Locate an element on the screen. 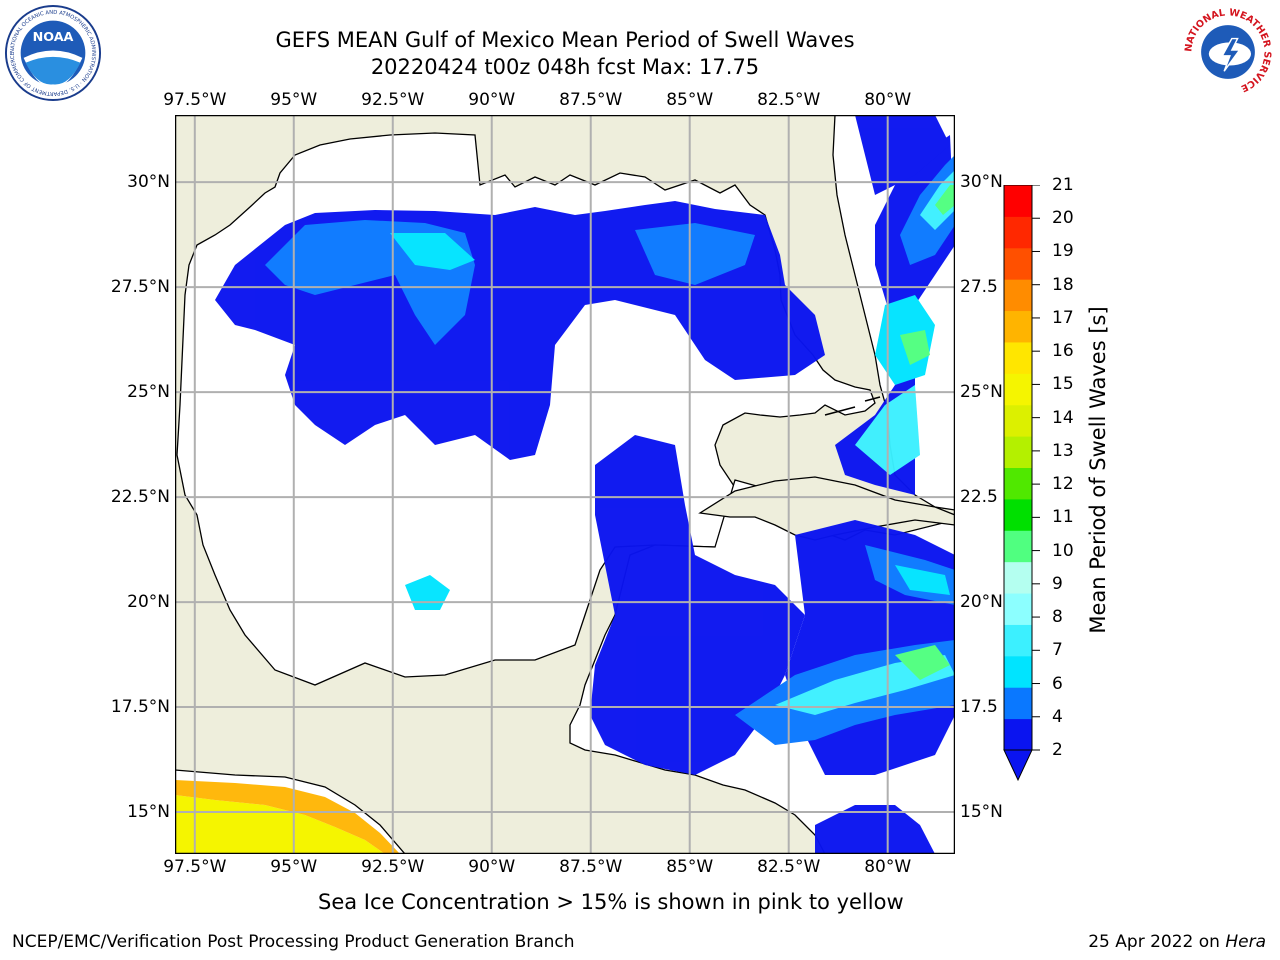 Image resolution: width=1280 pixels, height=960 pixels. nws-logo: NATIONAL WEATHER SERVICE is located at coordinates (1228, 52).